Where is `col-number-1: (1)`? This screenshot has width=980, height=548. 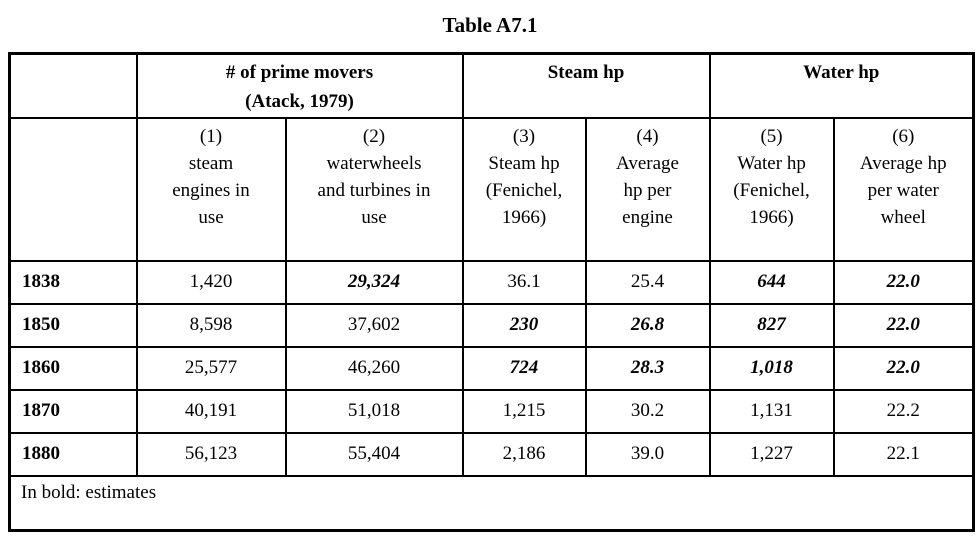 col-number-1: (1) is located at coordinates (211, 136).